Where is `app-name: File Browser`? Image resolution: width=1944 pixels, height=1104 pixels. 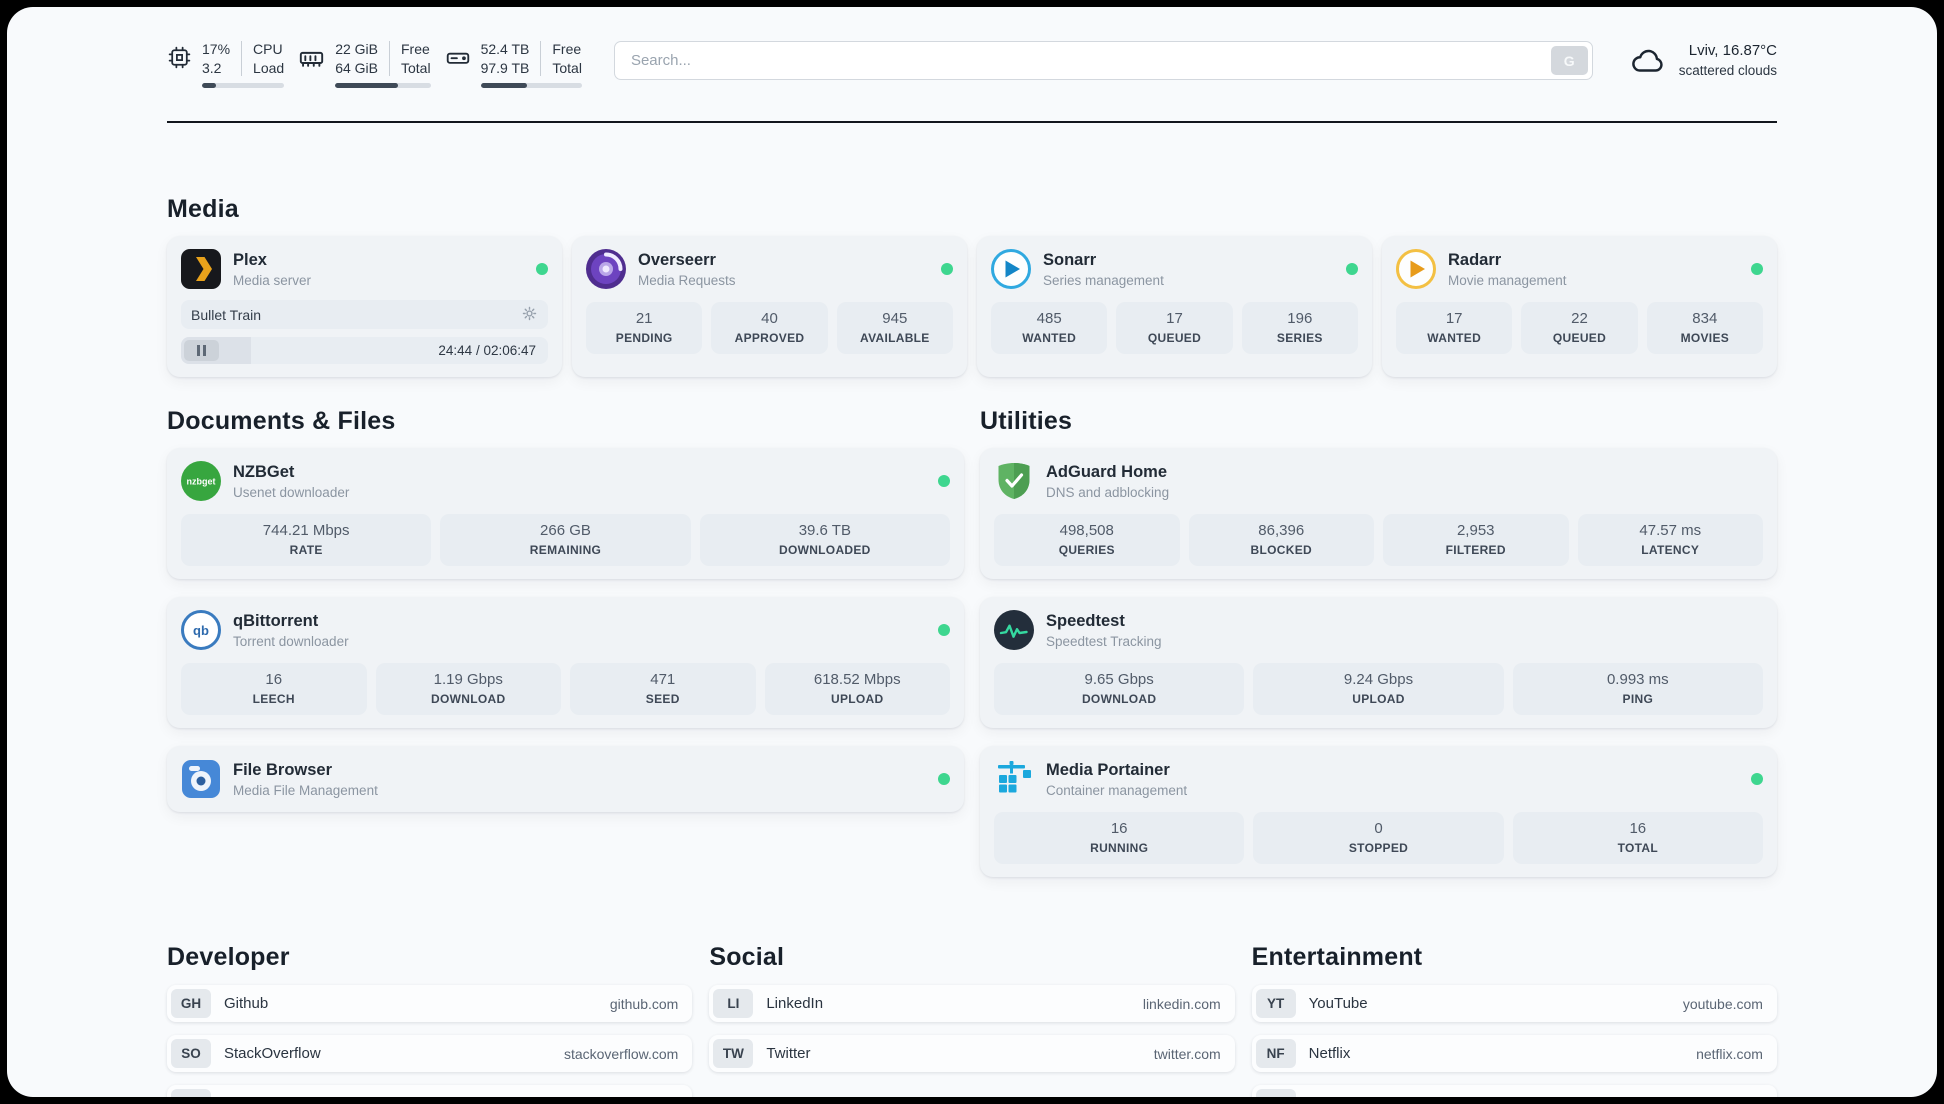
app-name: File Browser is located at coordinates (283, 769).